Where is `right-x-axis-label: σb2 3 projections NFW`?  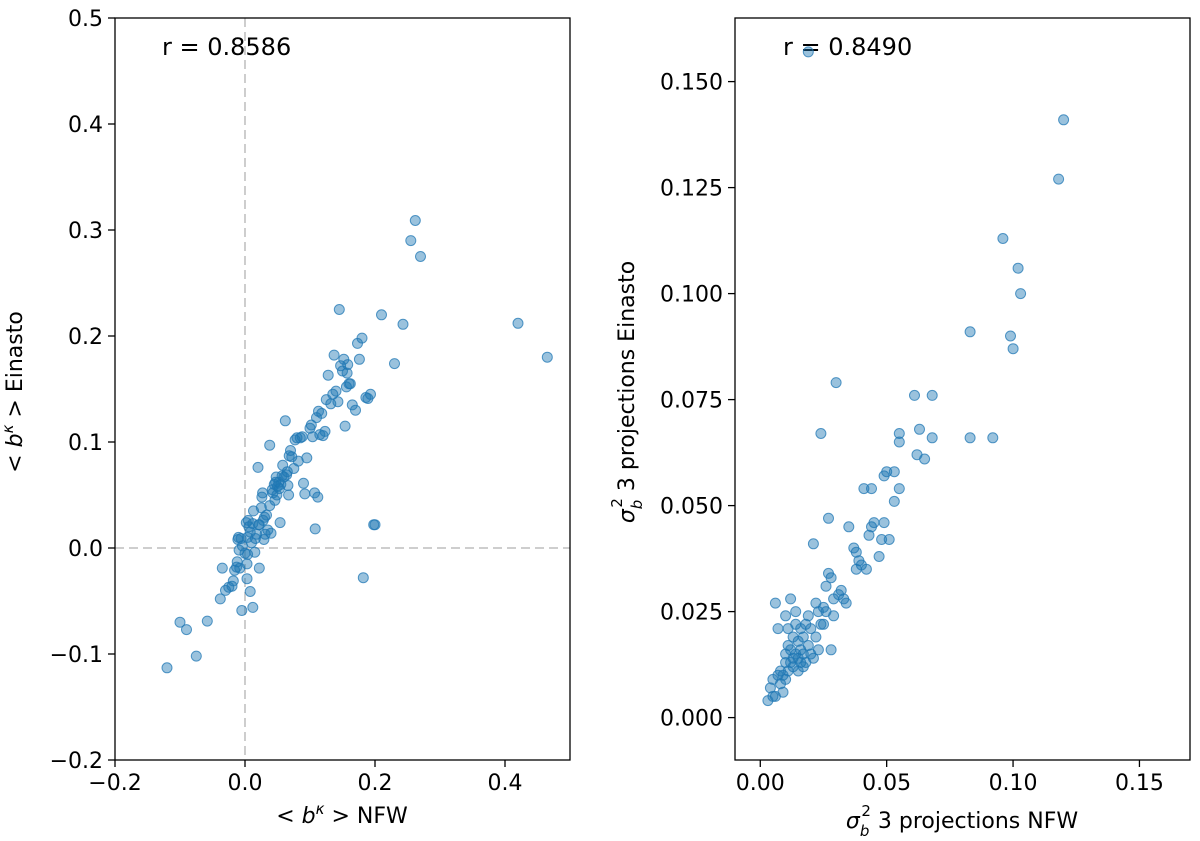
right-x-axis-label: σb2 3 projections NFW is located at coordinates (962, 821).